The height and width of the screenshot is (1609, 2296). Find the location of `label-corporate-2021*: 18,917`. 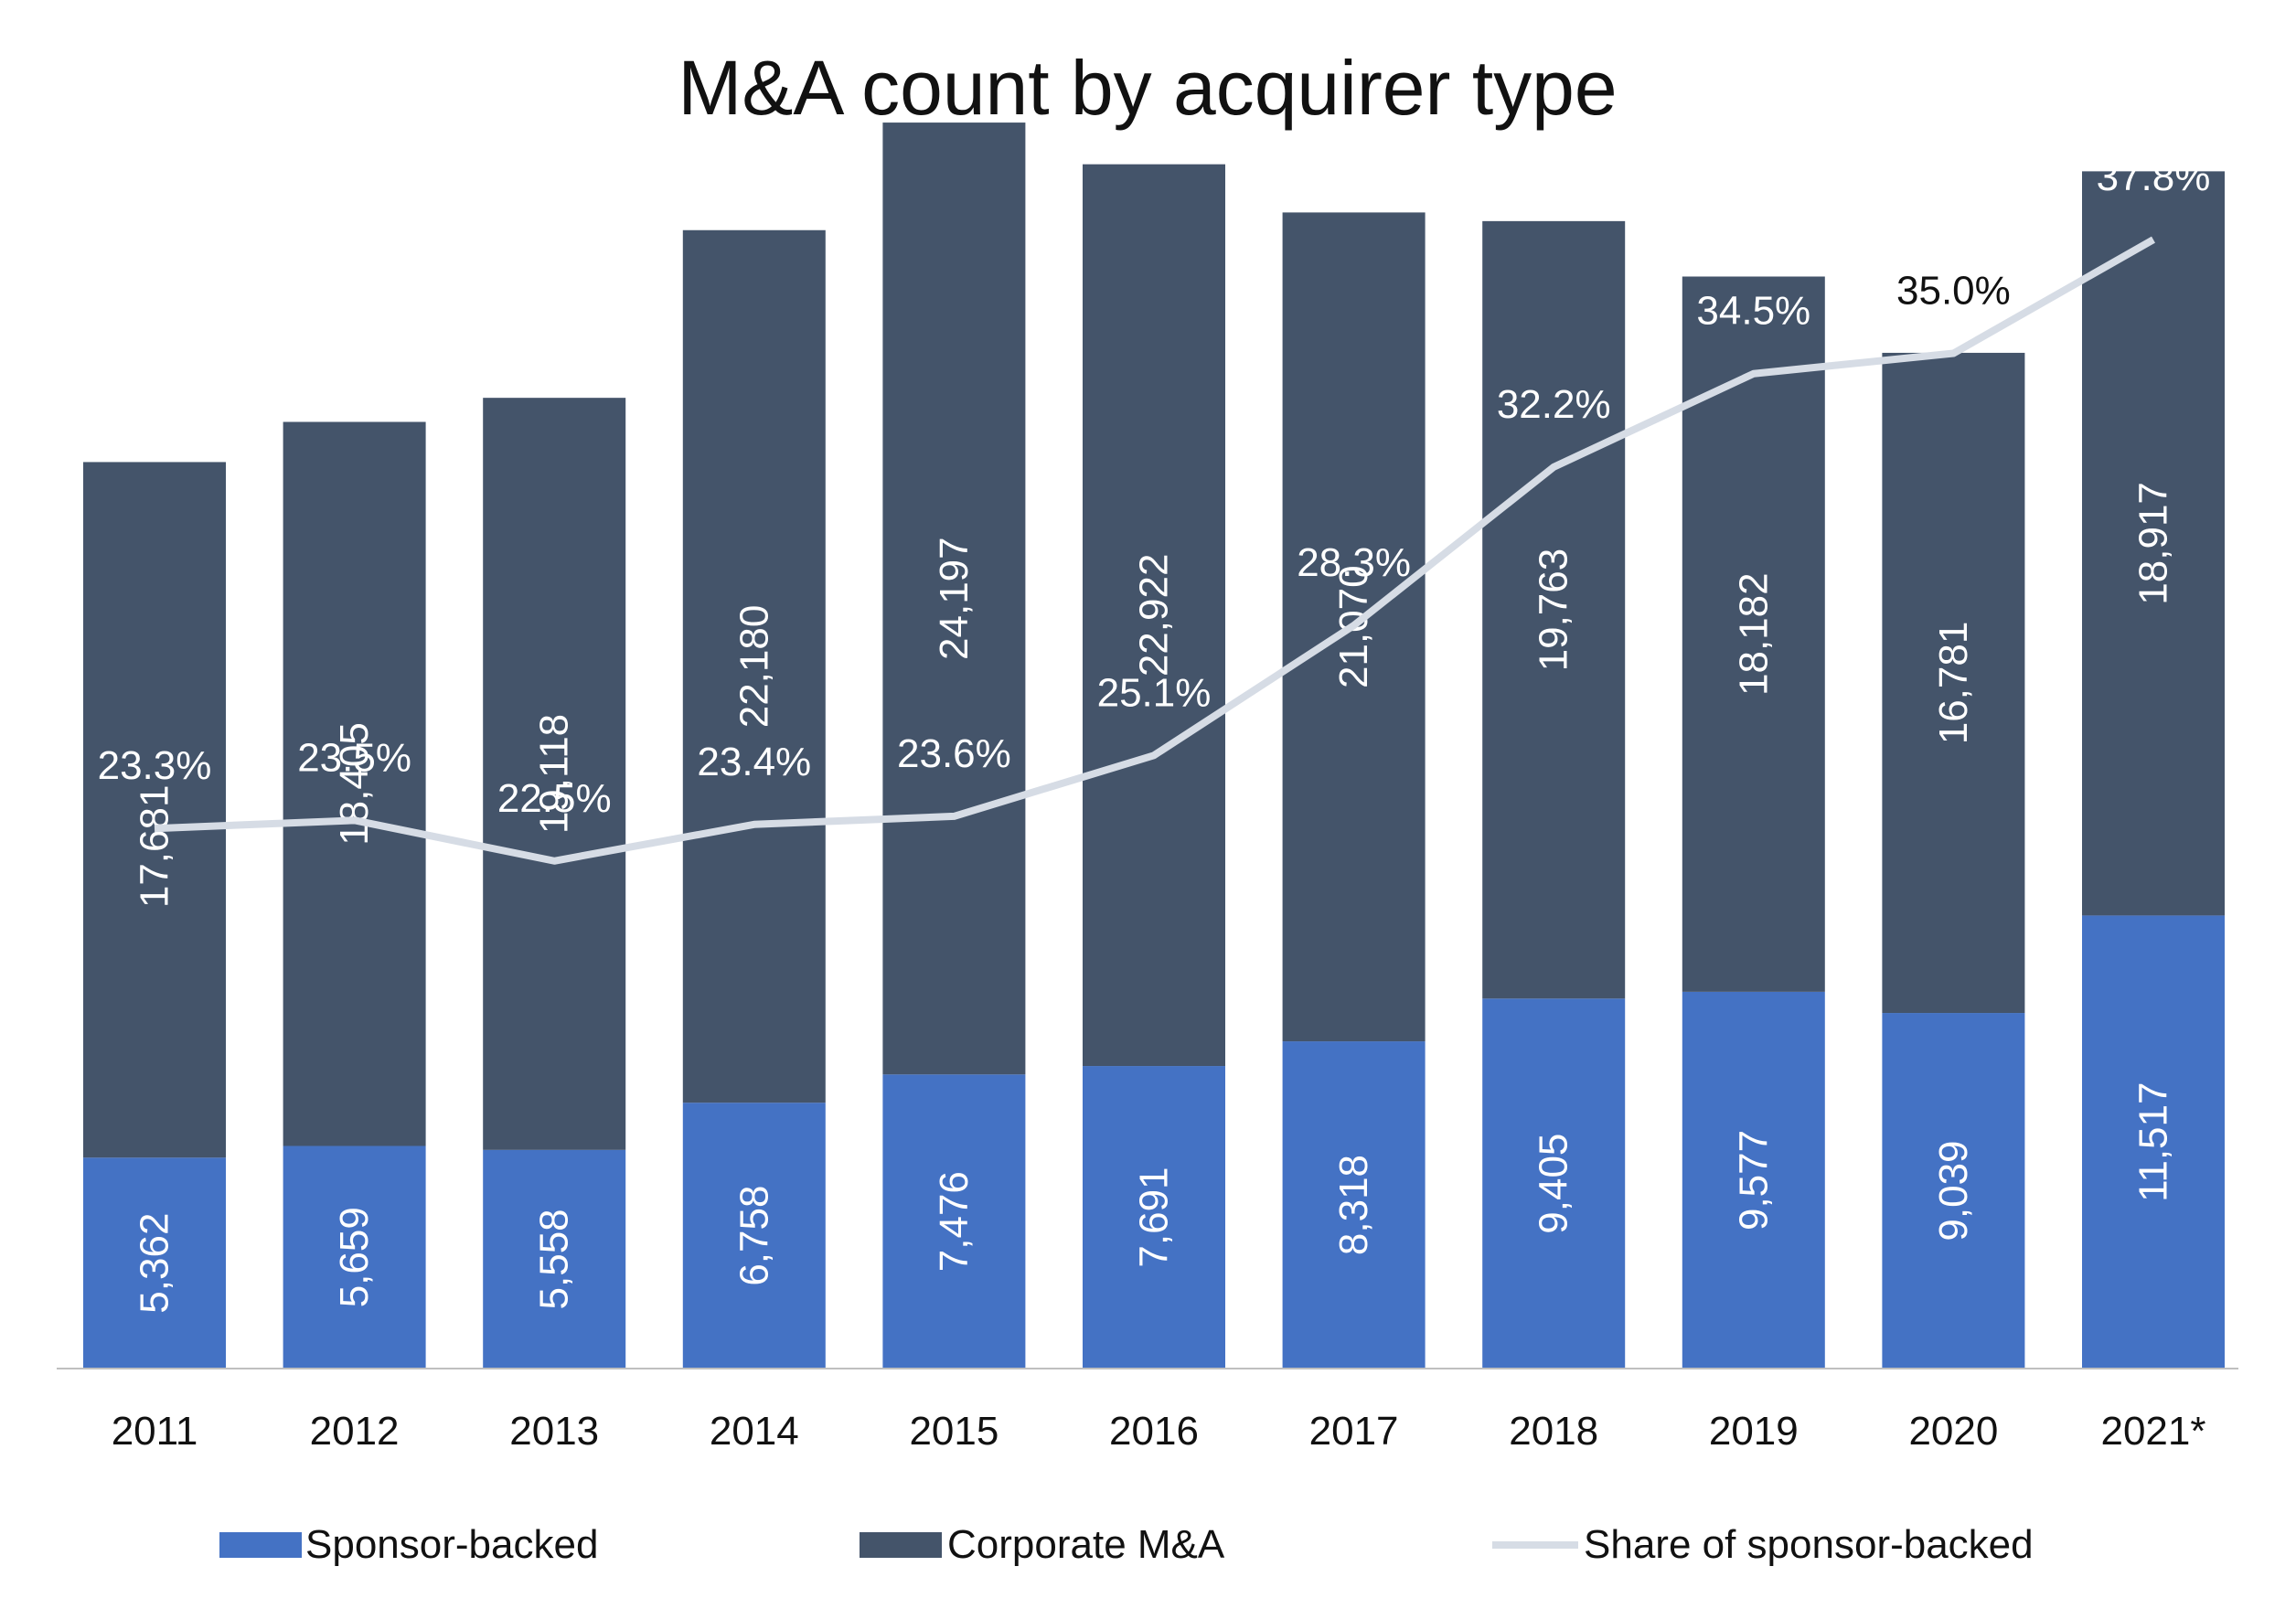

label-corporate-2021*: 18,917 is located at coordinates (2153, 543).